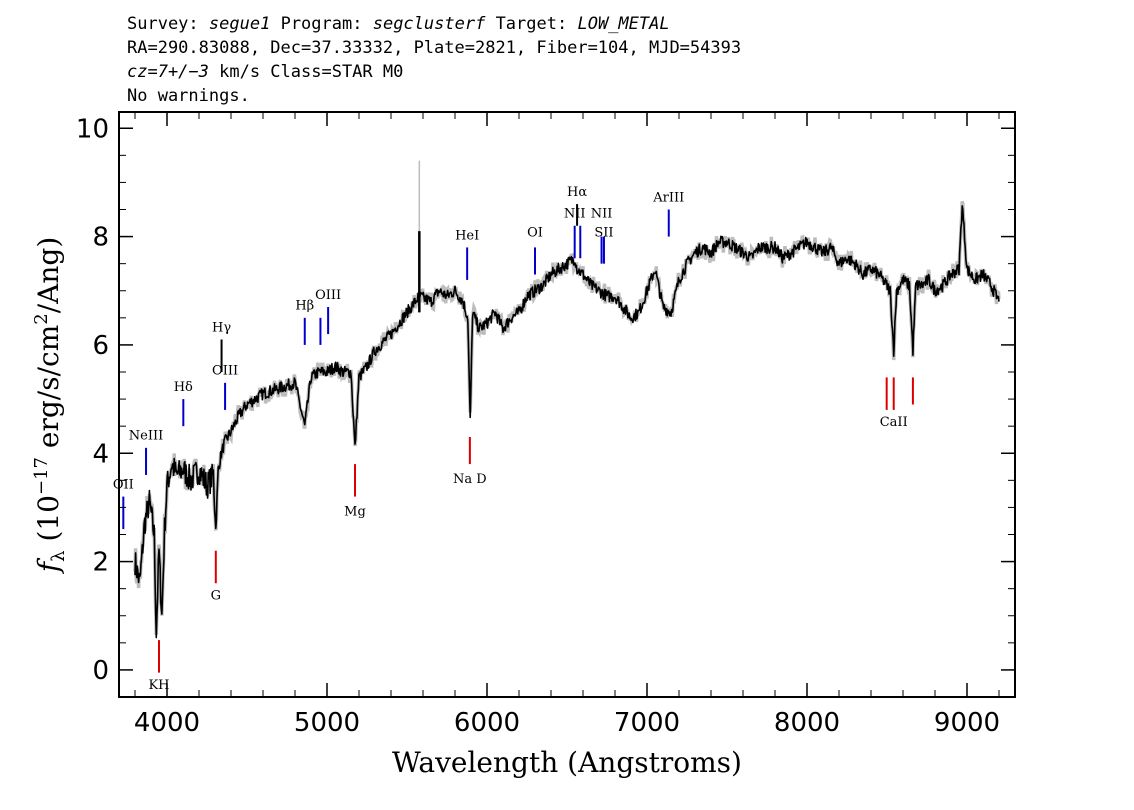 This screenshot has height=810, width=1134. What do you see at coordinates (304, 306) in the screenshot?
I see `line-marker-label: Hβ` at bounding box center [304, 306].